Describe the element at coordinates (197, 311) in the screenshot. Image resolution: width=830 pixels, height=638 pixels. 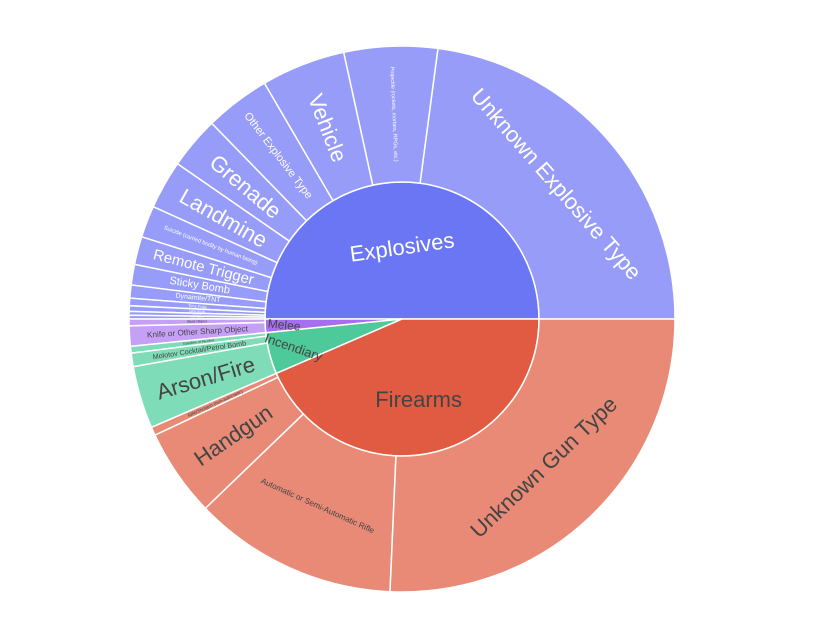
I see `outer-label-letter-bomb: Letter Bomb` at that location.